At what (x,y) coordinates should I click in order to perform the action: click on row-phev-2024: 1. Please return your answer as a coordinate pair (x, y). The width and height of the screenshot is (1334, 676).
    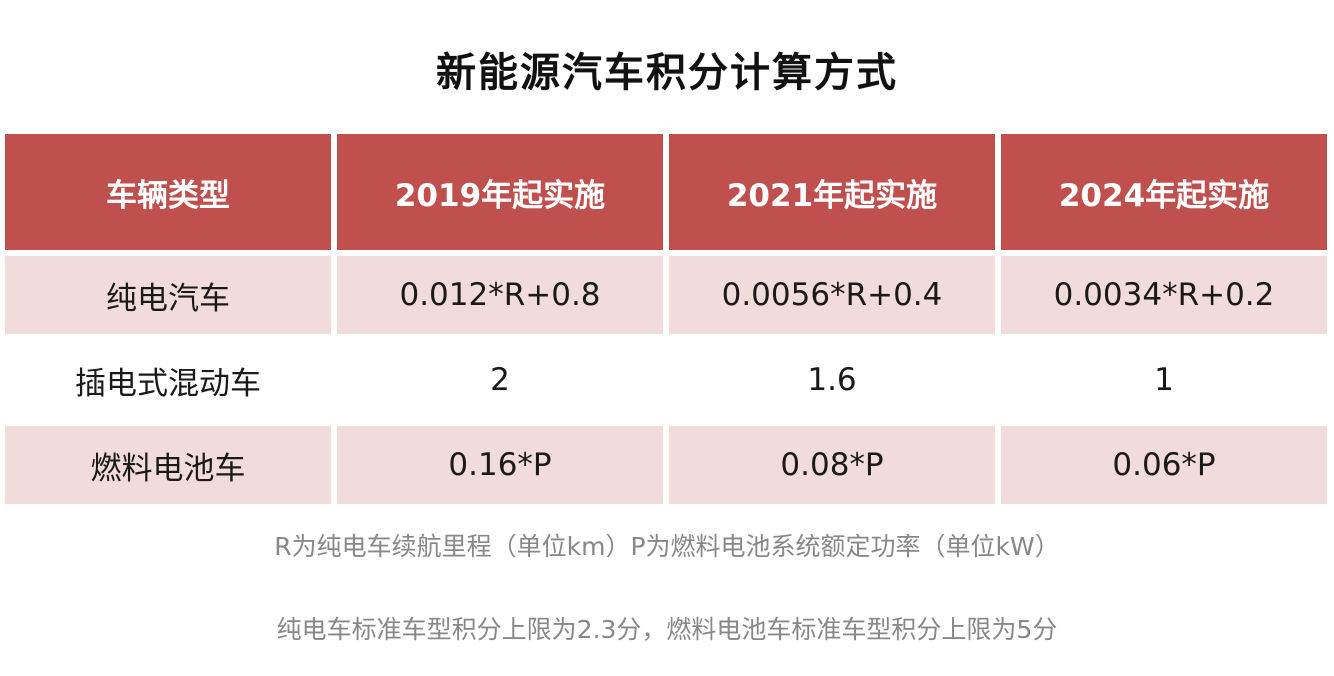
    Looking at the image, I should click on (1164, 380).